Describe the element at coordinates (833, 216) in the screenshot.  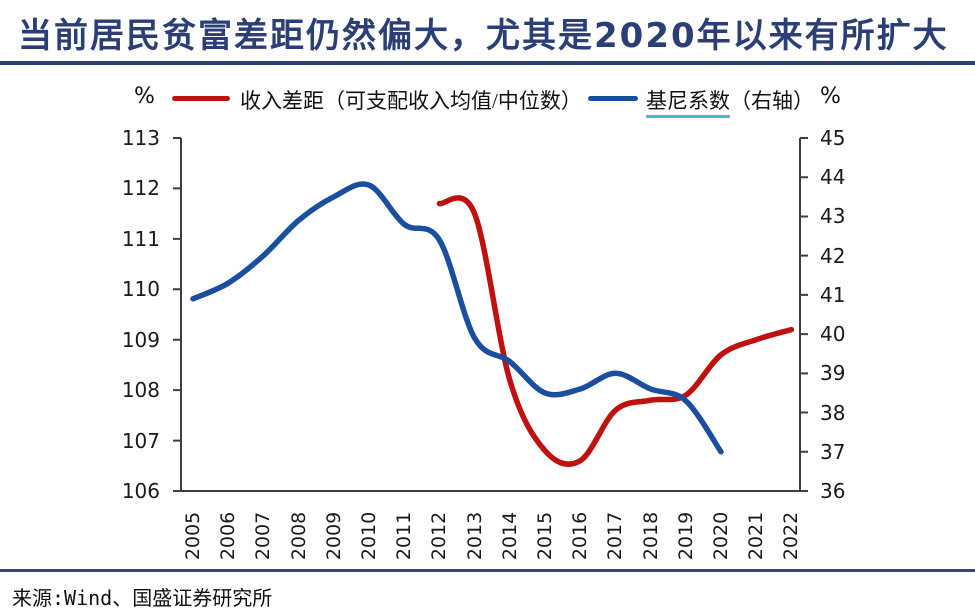
I see `right-axis-tick-label: 43` at that location.